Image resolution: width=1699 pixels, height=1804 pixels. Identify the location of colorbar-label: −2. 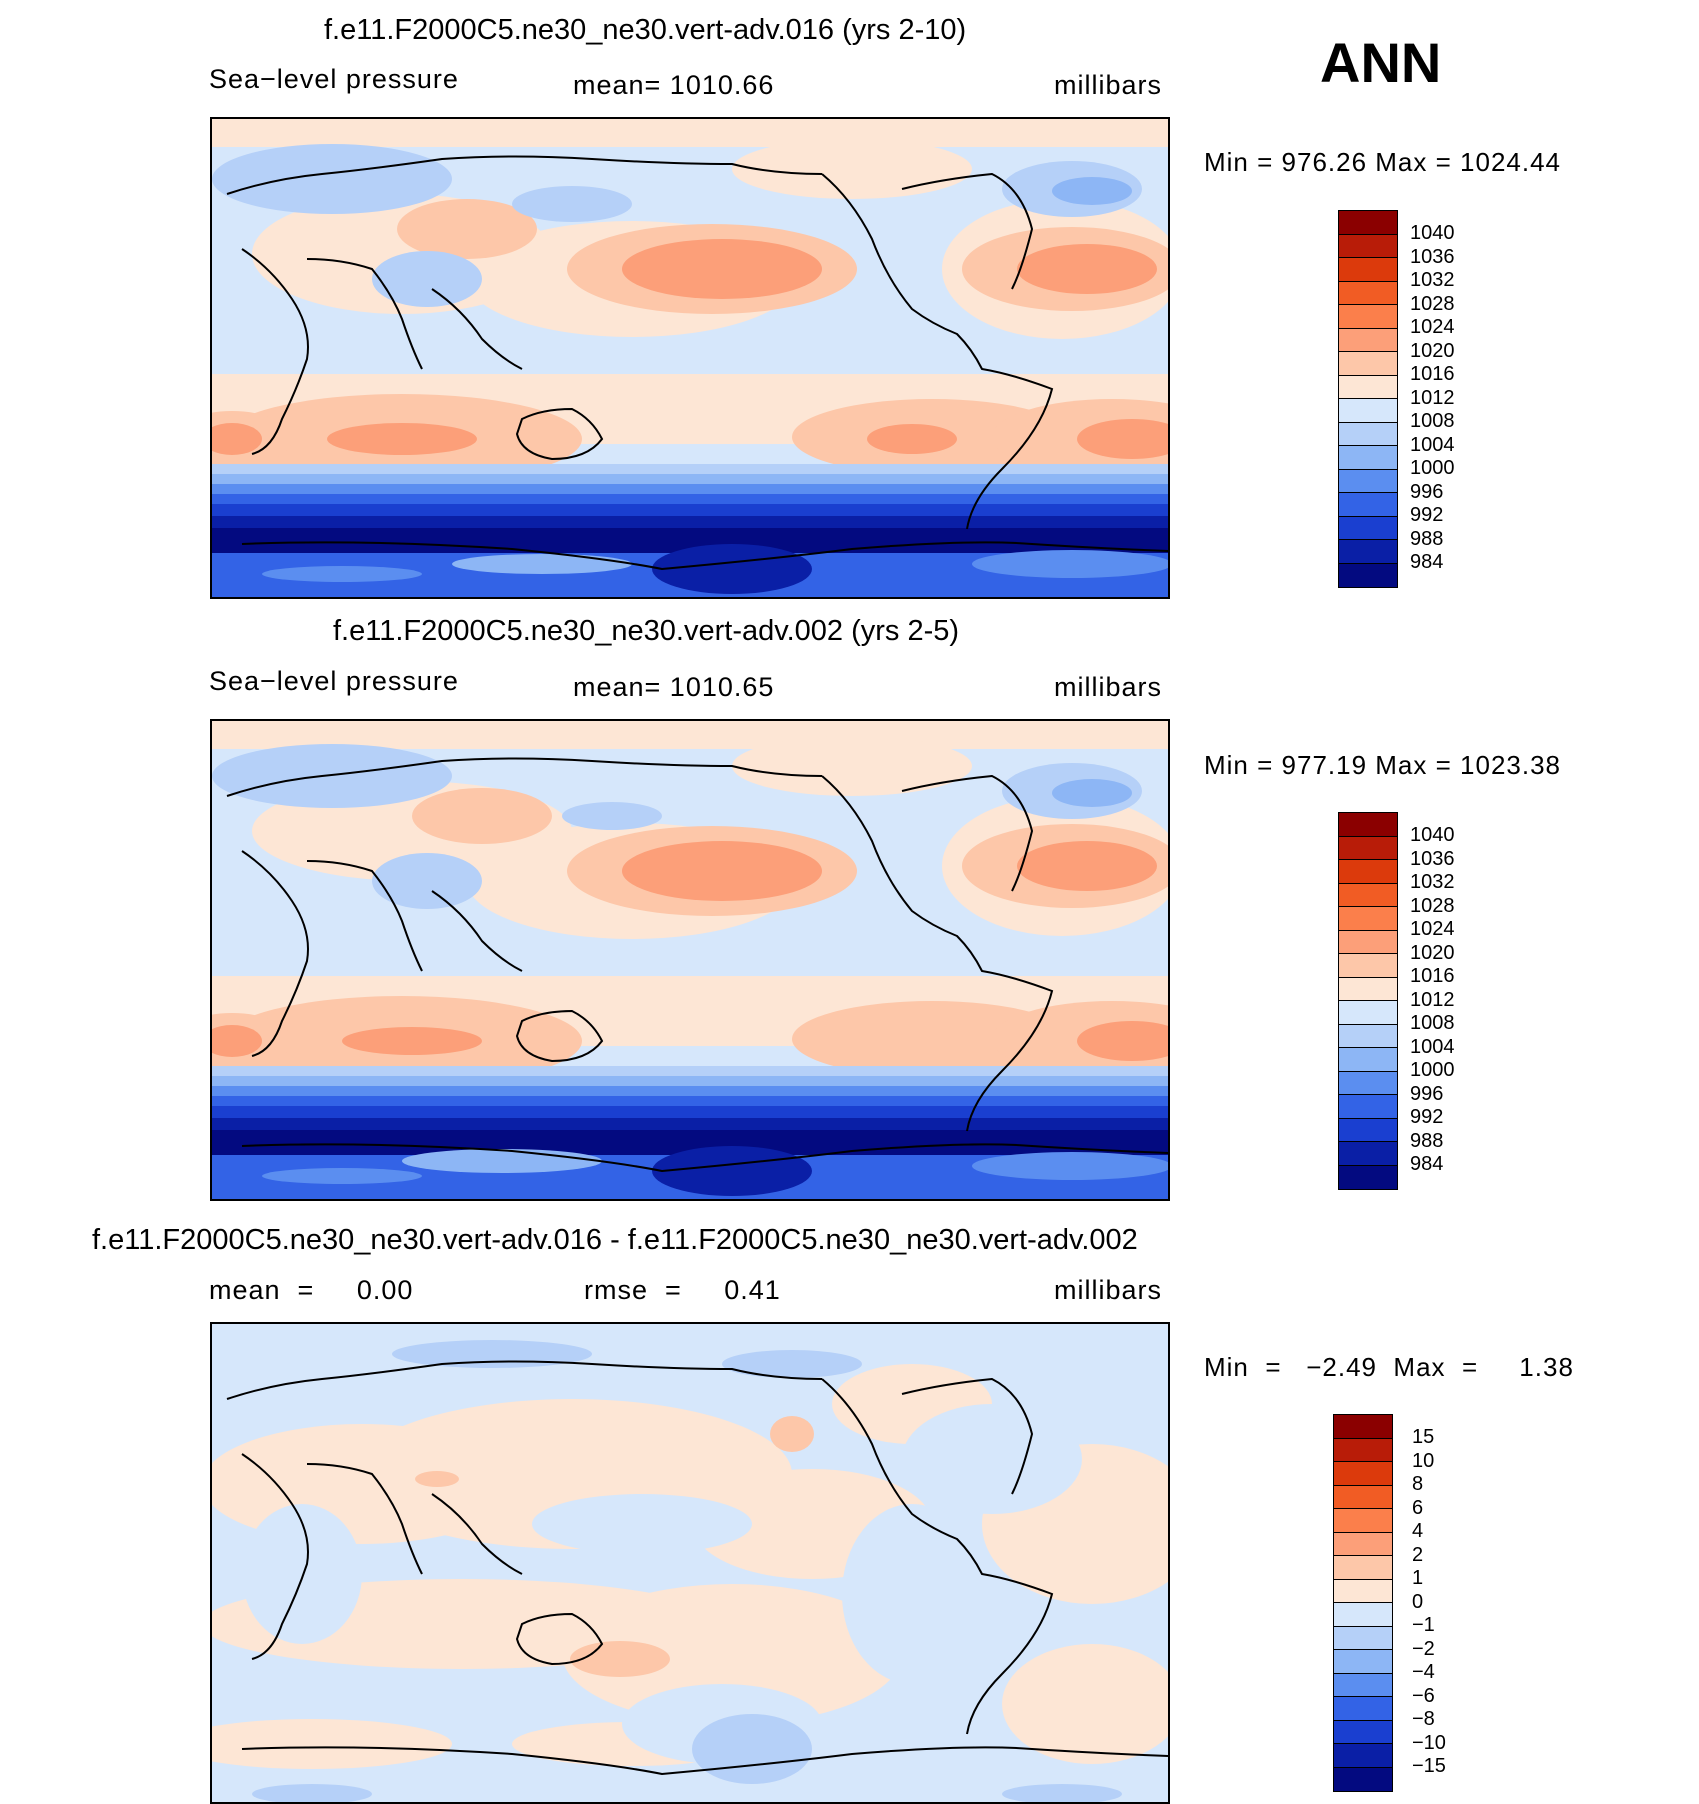
(1423, 1648).